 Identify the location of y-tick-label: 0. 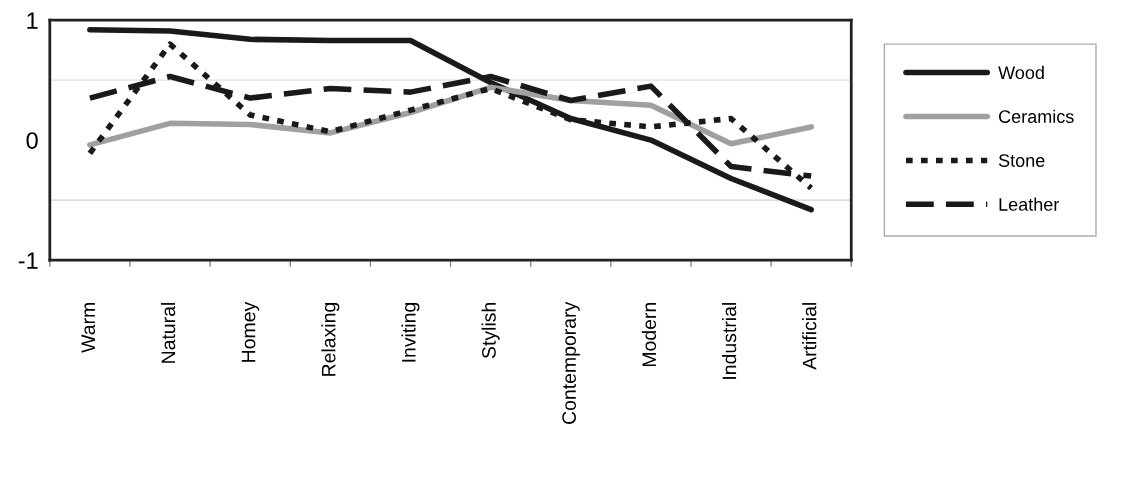
(32, 140).